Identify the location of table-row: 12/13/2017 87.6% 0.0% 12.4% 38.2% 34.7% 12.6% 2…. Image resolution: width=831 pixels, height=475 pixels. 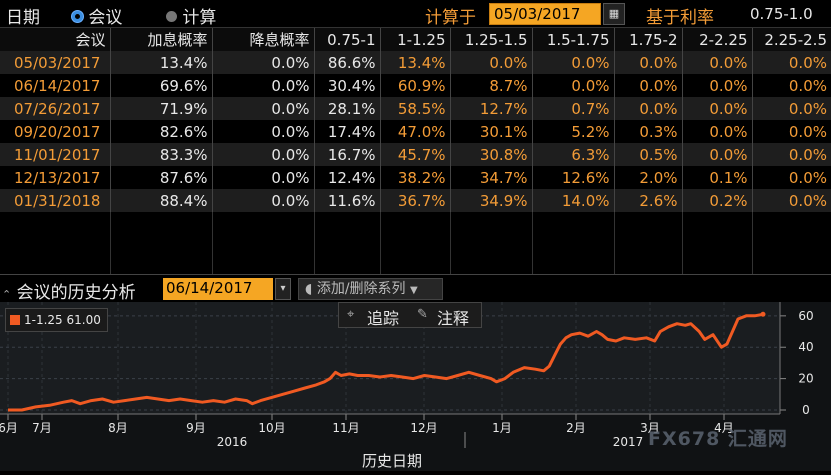
(415, 177).